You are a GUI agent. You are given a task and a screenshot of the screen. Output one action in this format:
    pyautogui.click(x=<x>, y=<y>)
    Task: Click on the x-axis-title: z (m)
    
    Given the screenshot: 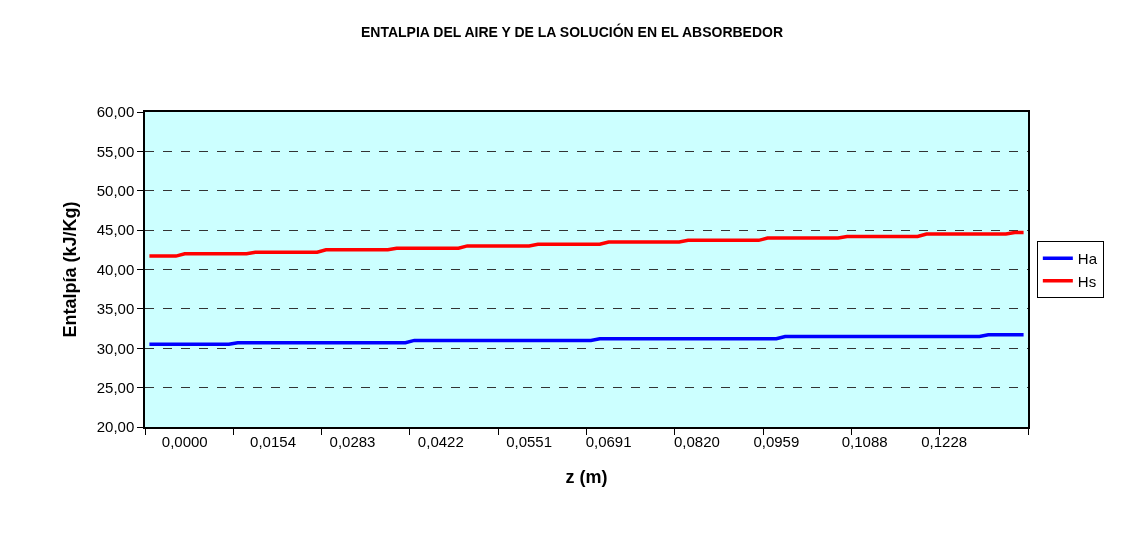 What is the action you would take?
    pyautogui.click(x=586, y=477)
    